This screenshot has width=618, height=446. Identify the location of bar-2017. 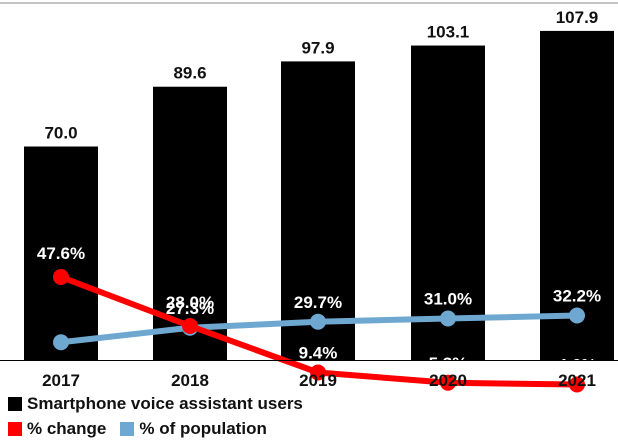
(61, 253).